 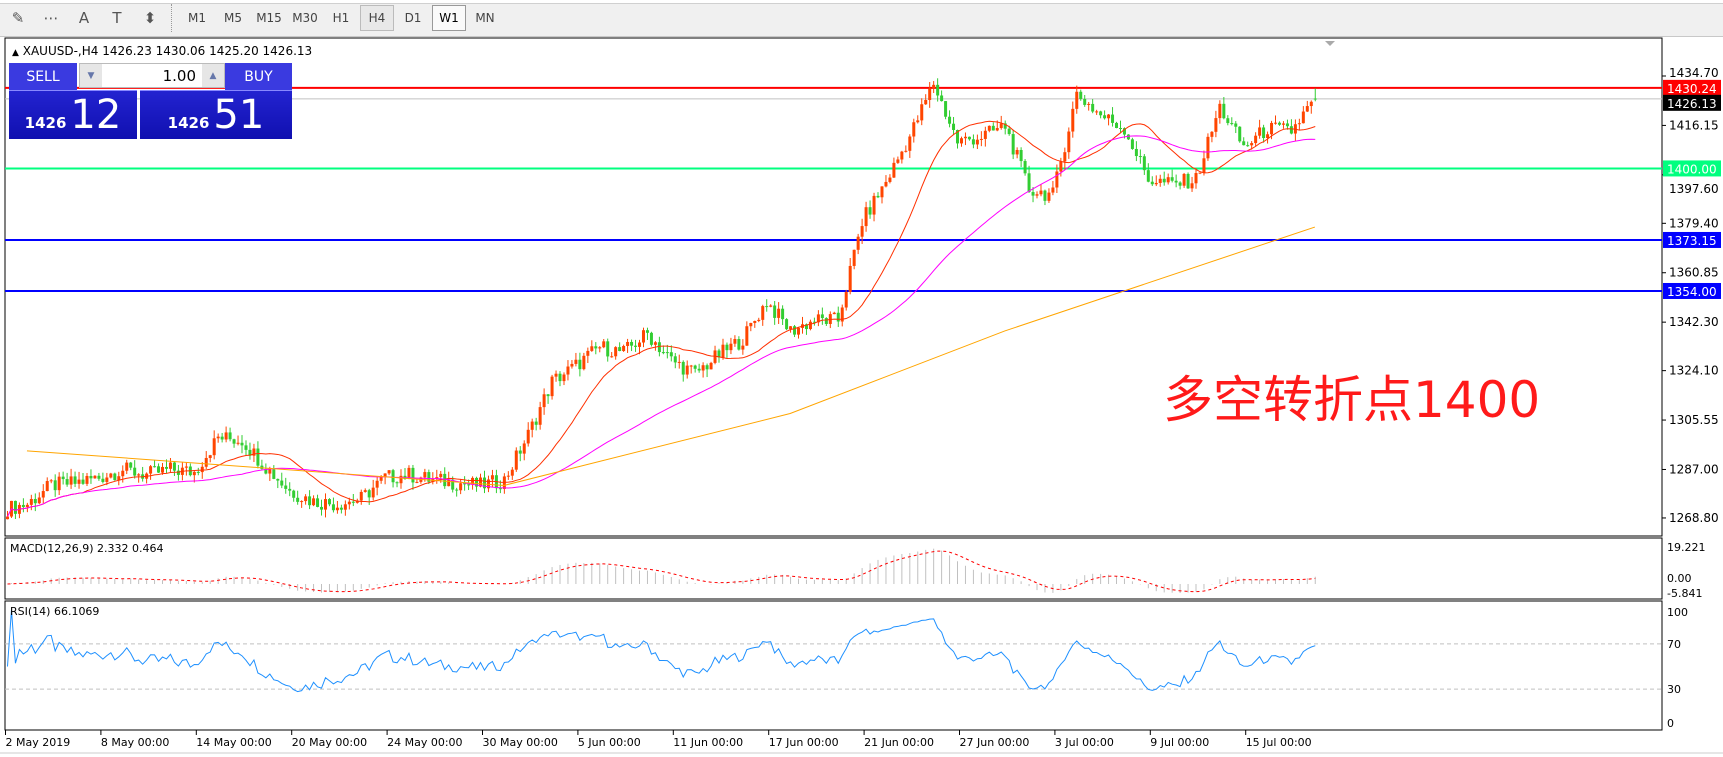 I want to click on time-tick-label: 8 May 00:00, so click(x=135, y=742).